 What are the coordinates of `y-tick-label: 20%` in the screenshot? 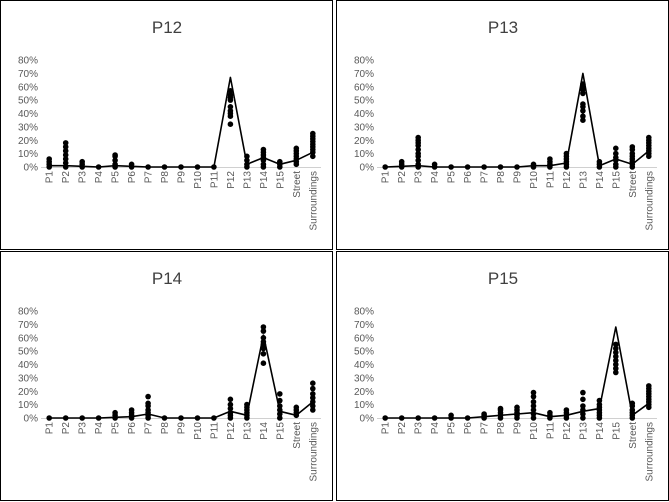 It's located at (28, 392).